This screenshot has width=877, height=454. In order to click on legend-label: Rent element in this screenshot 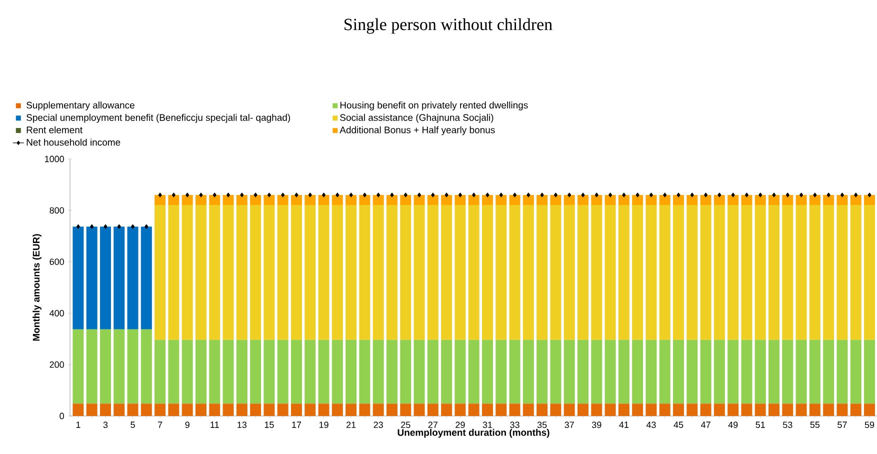, I will do `click(54, 130)`.